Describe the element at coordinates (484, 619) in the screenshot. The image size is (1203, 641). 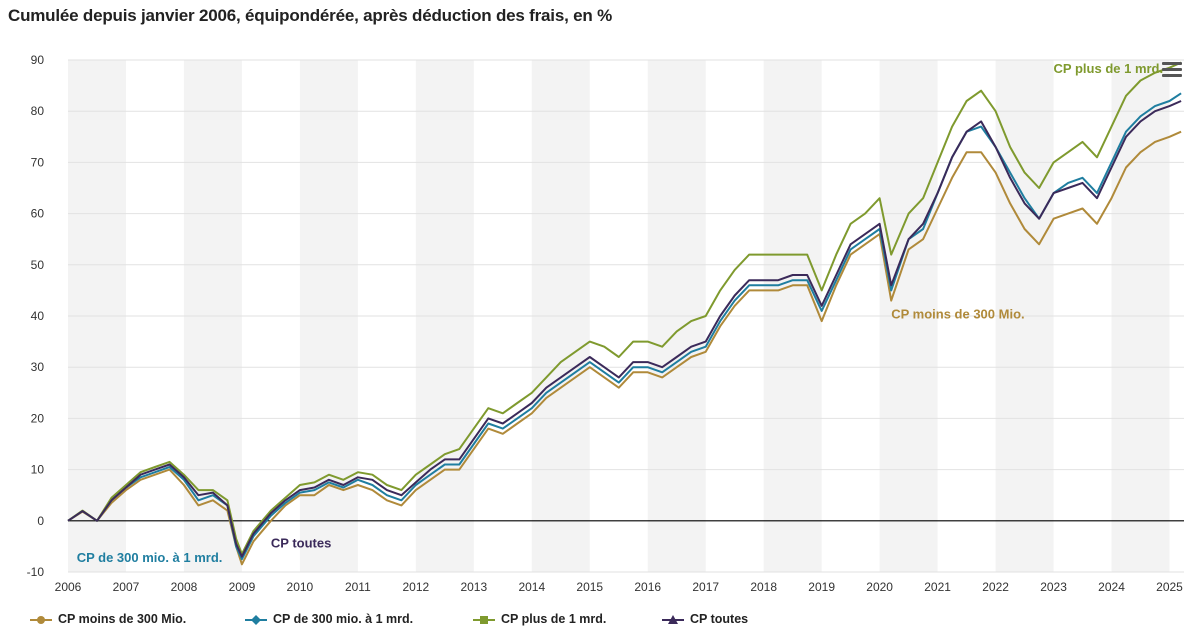
I see `square-marker-icon` at that location.